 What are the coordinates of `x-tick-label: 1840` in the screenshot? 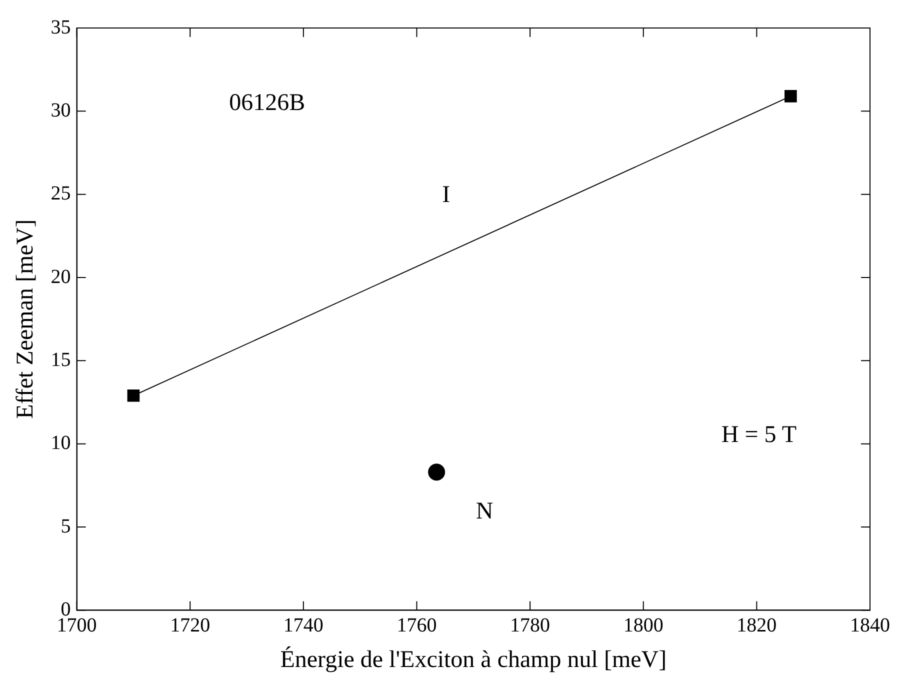 It's located at (870, 625).